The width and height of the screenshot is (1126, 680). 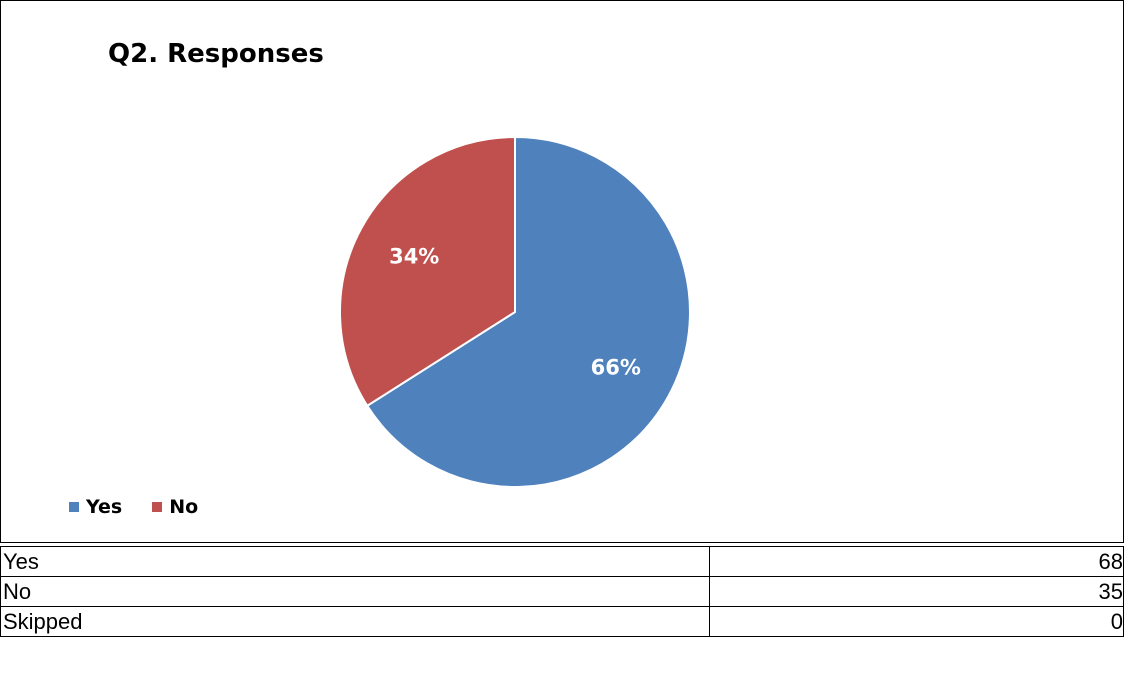 I want to click on chart-title: Q2. Responses, so click(x=216, y=54).